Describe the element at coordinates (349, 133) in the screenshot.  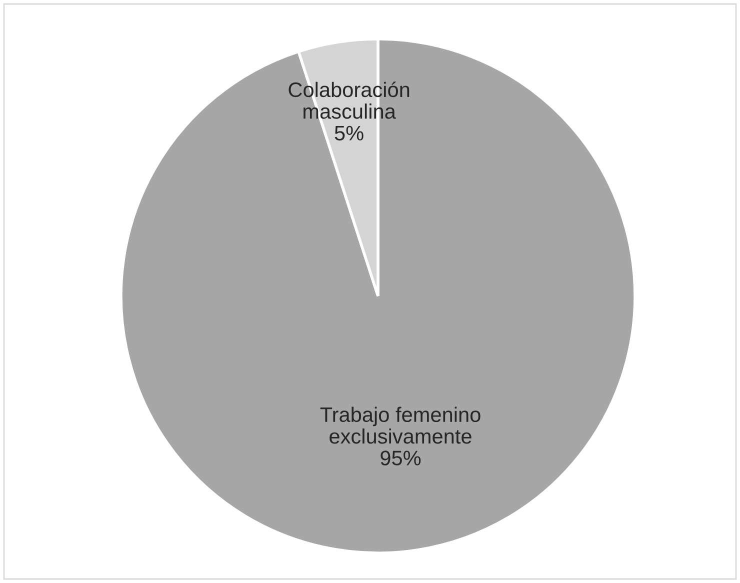
I see `data-label: 5%` at that location.